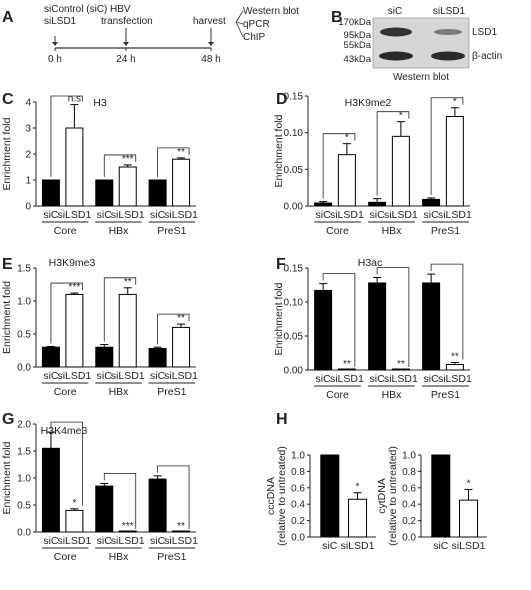 The height and width of the screenshot is (590, 531). What do you see at coordinates (271, 11) in the screenshot?
I see `assay-western: Western blot` at bounding box center [271, 11].